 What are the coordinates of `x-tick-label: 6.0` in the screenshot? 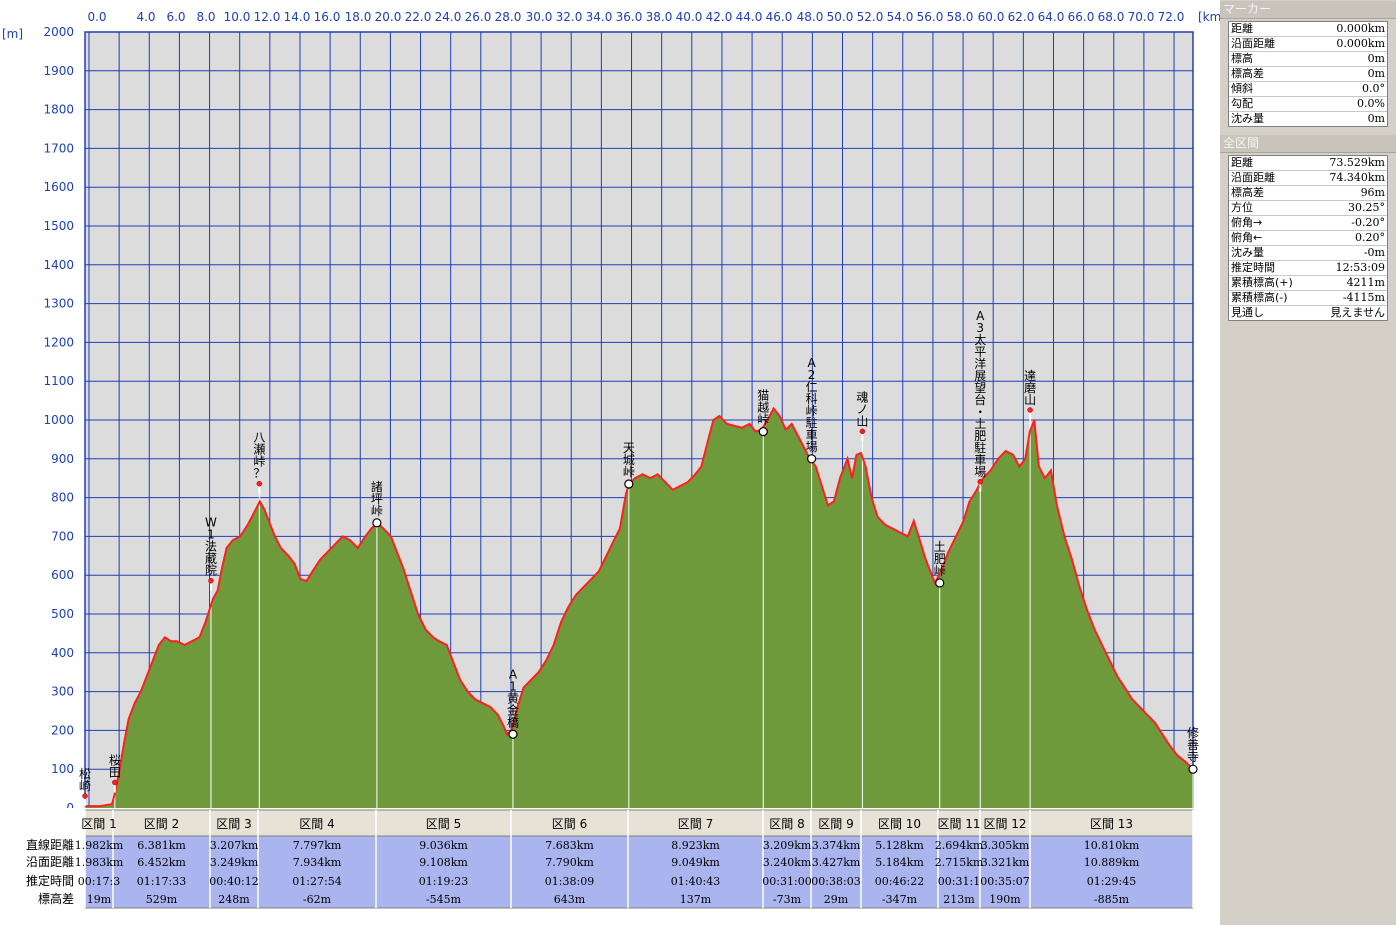 It's located at (175, 17).